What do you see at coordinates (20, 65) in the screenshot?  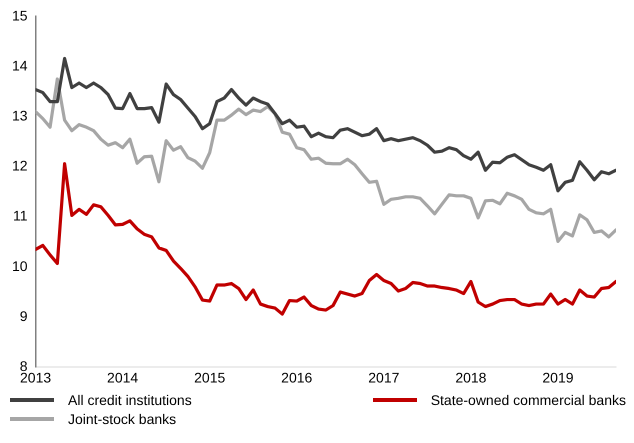 I see `y-tick-label: 14` at bounding box center [20, 65].